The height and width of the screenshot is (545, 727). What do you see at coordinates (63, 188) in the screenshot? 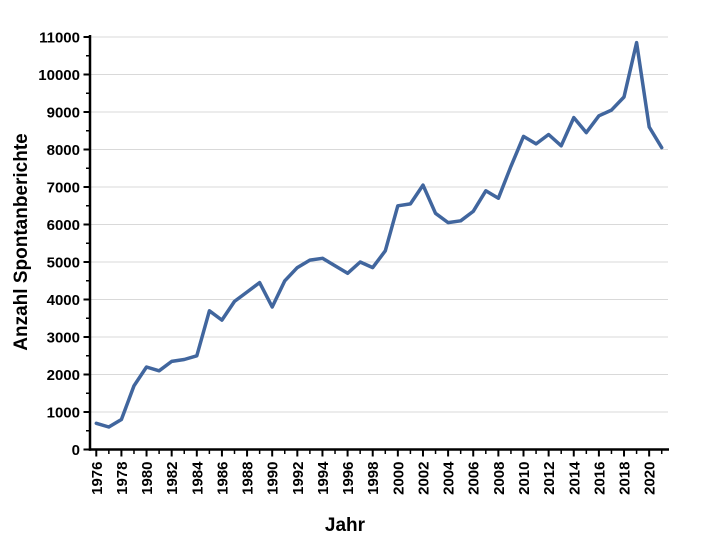
I see `y-tick-label: 7000` at bounding box center [63, 188].